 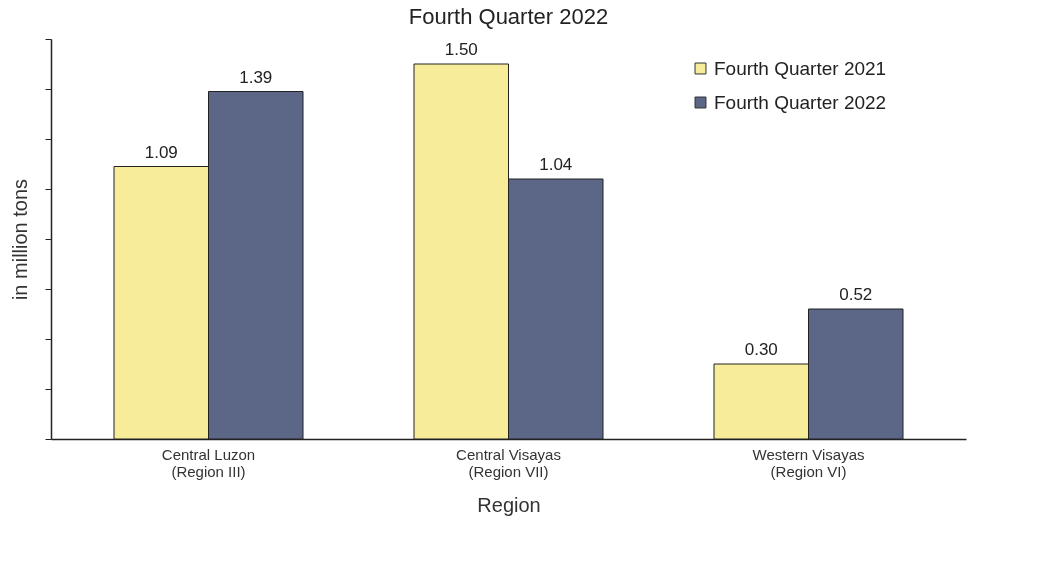 I want to click on legend-label: Fourth Quarter 2022, so click(x=800, y=102).